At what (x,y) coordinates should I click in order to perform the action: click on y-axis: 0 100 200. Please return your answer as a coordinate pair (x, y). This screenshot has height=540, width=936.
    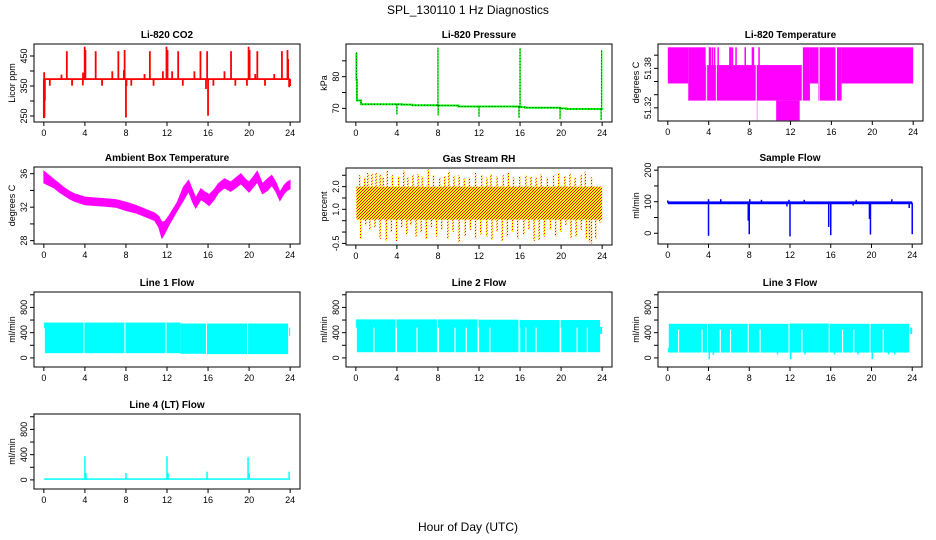
    Looking at the image, I should click on (651, 199).